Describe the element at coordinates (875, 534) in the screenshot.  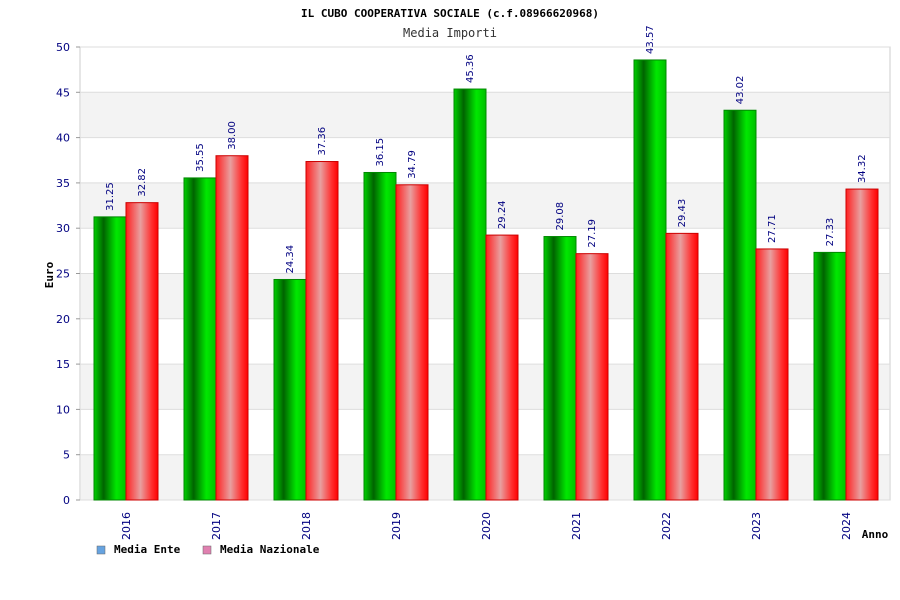
I see `x-axis-title: Anno` at that location.